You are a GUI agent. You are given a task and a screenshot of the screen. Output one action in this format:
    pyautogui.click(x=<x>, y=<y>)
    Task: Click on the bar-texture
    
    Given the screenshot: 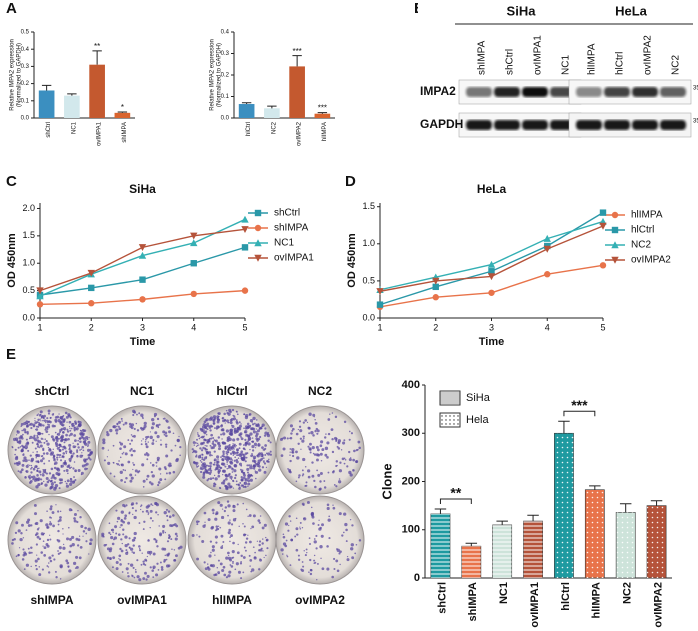 What is the action you would take?
    pyautogui.click(x=626, y=545)
    